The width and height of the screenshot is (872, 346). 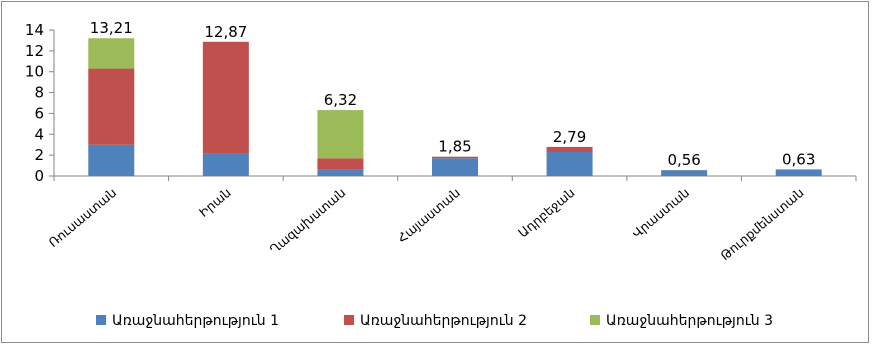 What do you see at coordinates (39, 134) in the screenshot?
I see `y-tick-label: 4` at bounding box center [39, 134].